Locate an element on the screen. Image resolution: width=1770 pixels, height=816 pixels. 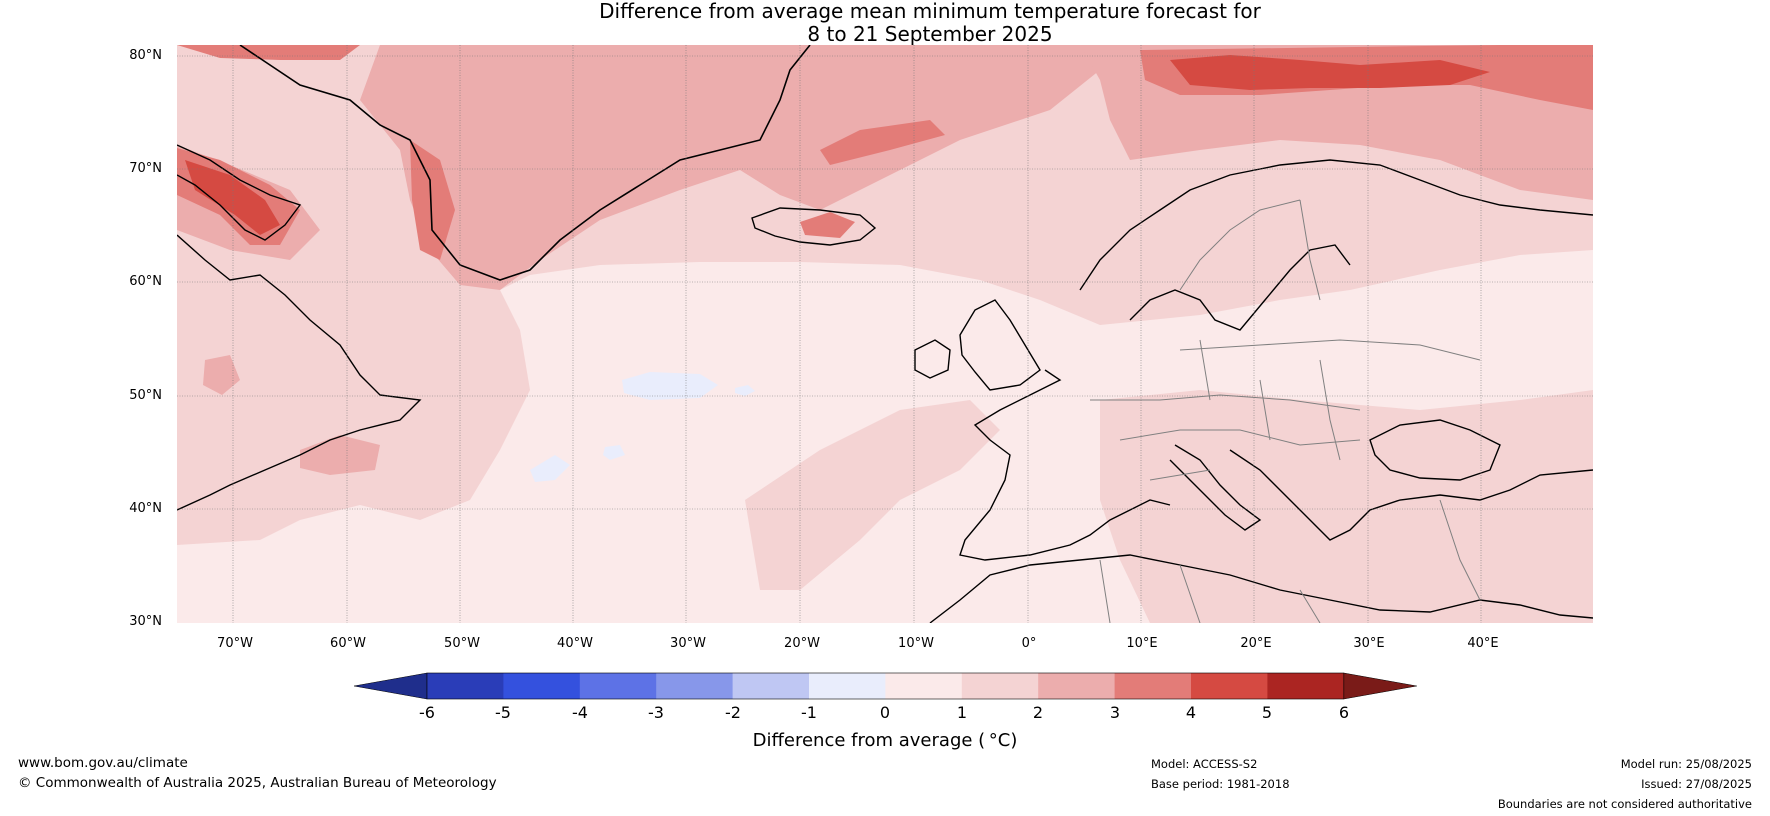
colorbar-tick: -2 is located at coordinates (733, 712).